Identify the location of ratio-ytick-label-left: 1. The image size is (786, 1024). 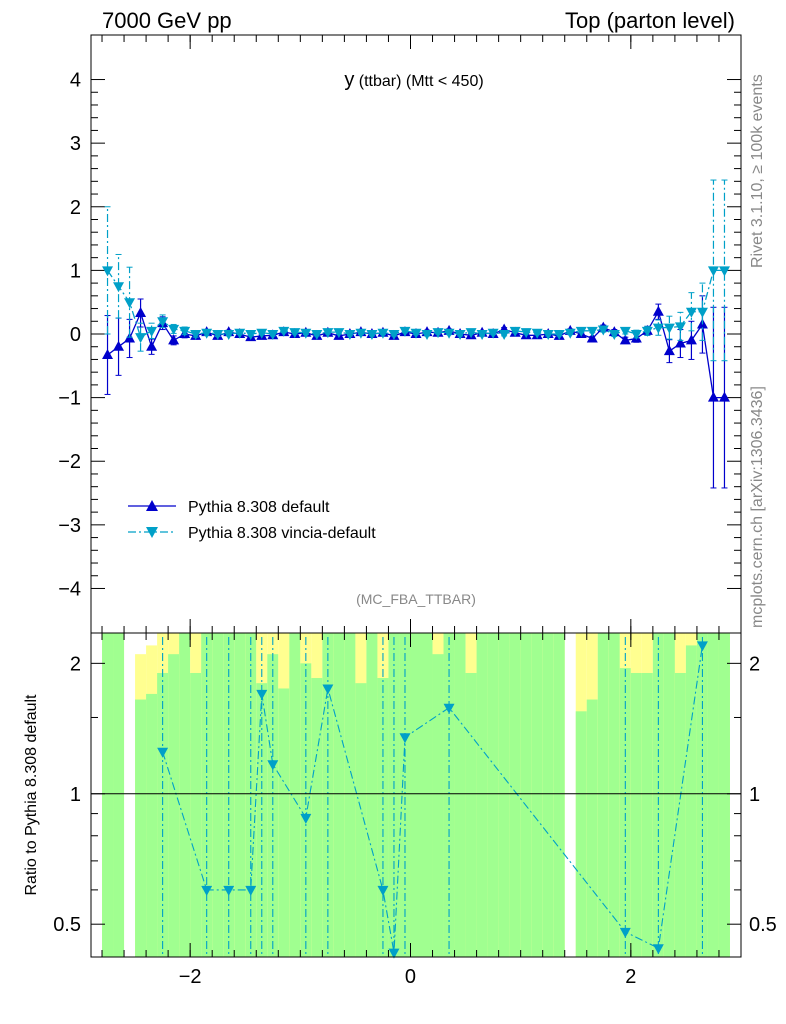
(75, 795).